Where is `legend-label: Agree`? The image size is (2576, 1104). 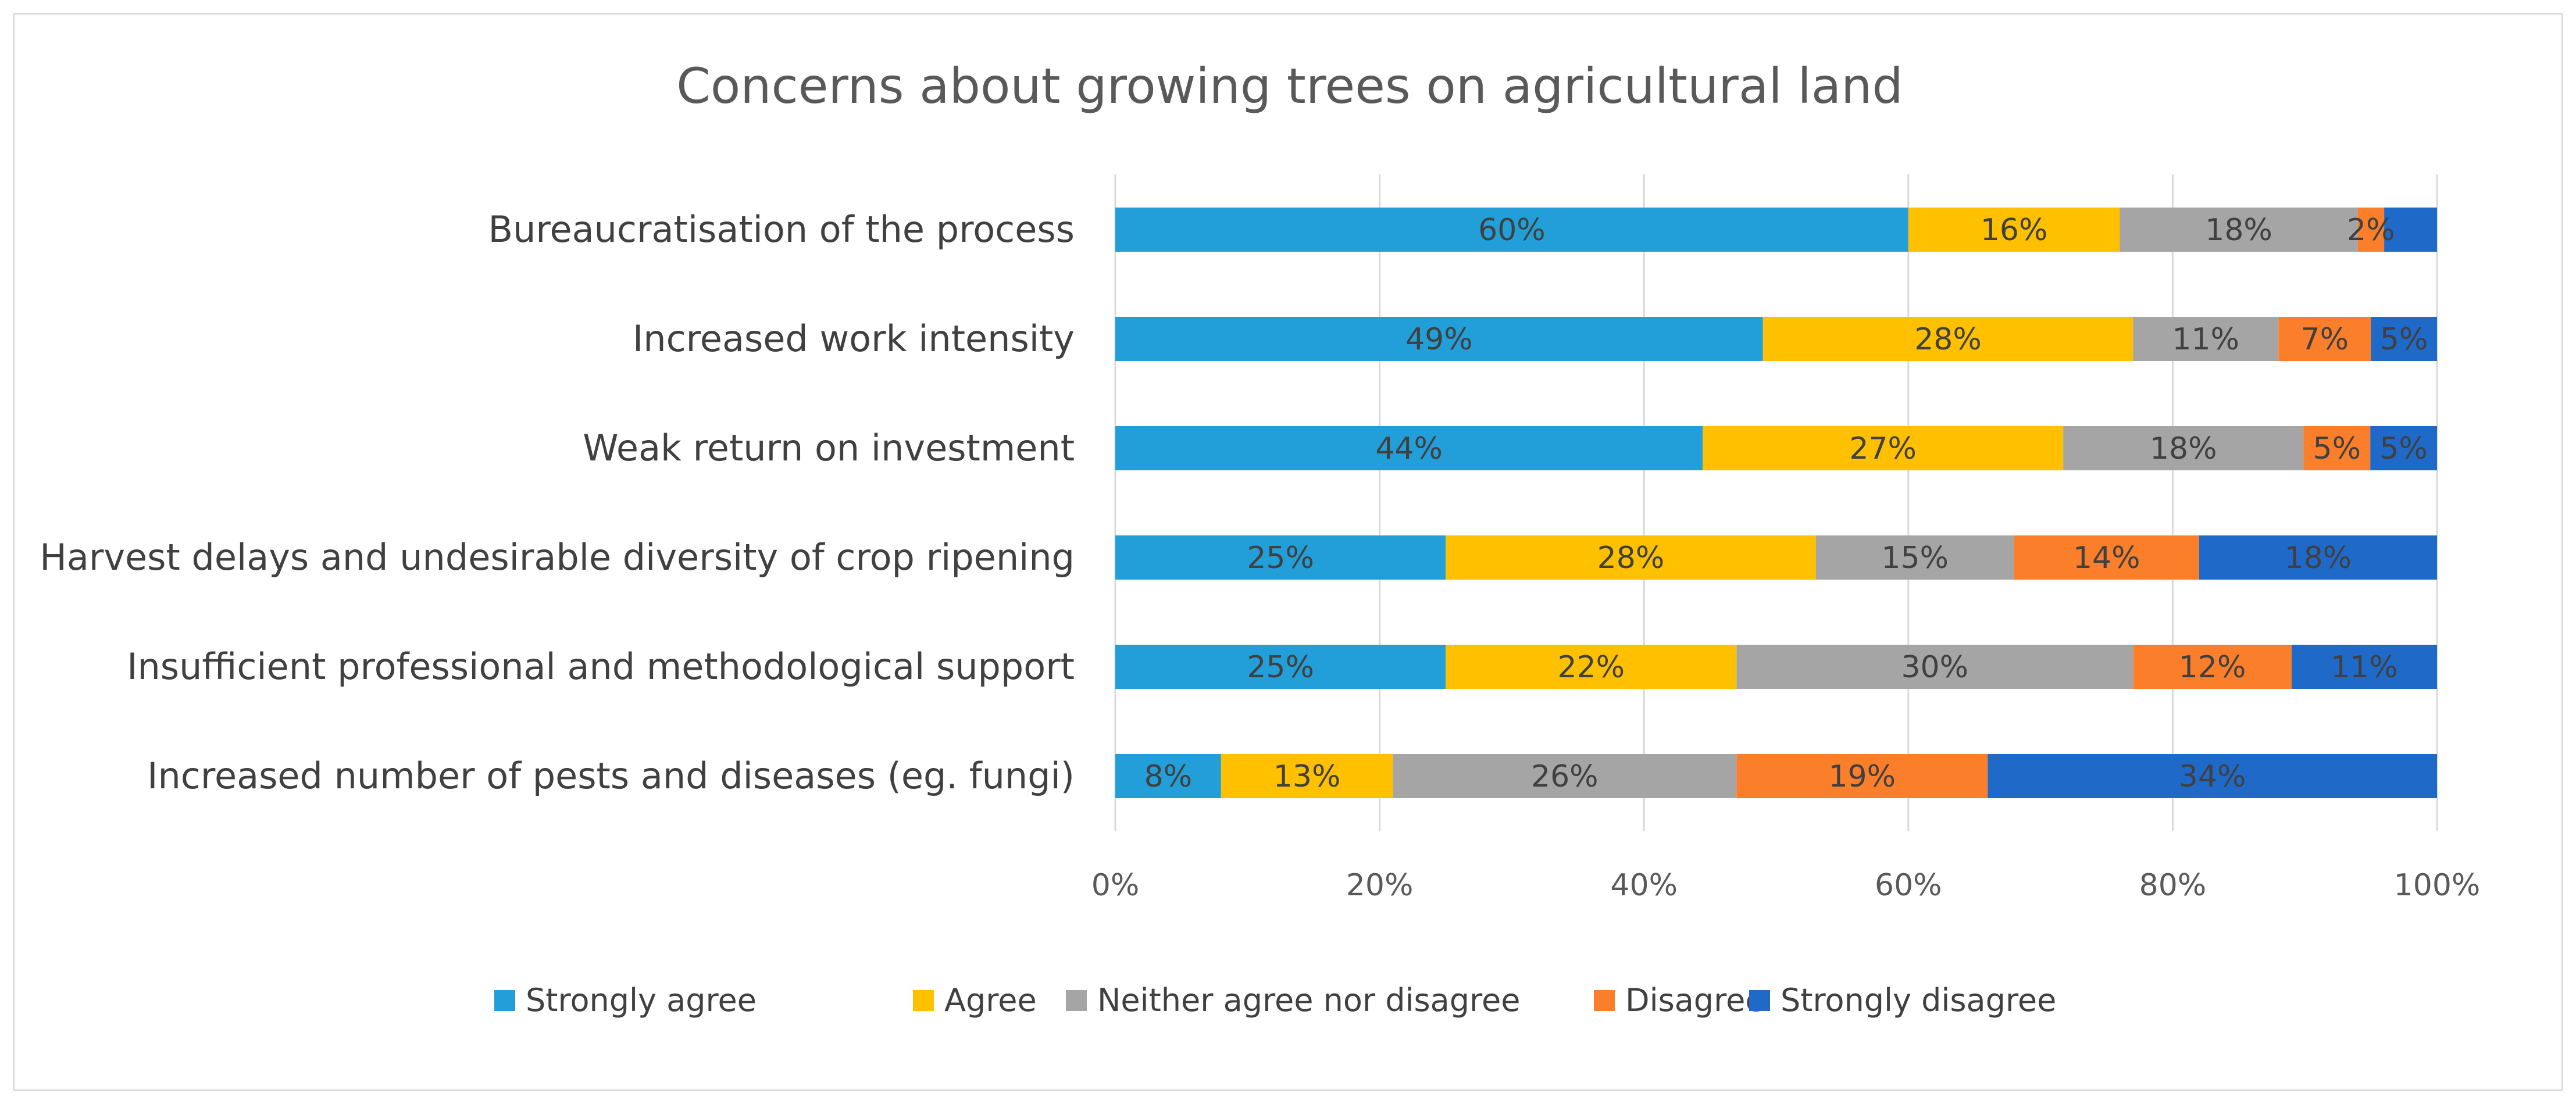
legend-label: Agree is located at coordinates (991, 1000).